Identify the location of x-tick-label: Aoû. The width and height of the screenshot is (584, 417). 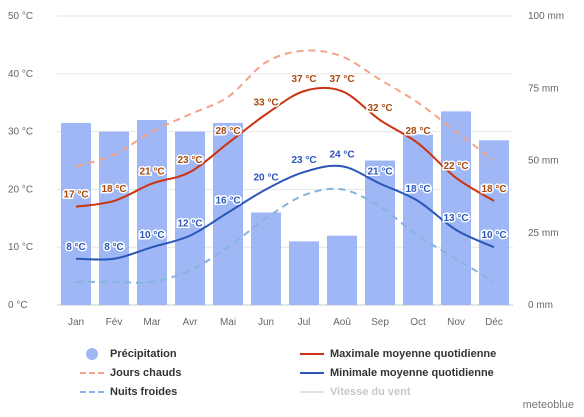
(342, 322).